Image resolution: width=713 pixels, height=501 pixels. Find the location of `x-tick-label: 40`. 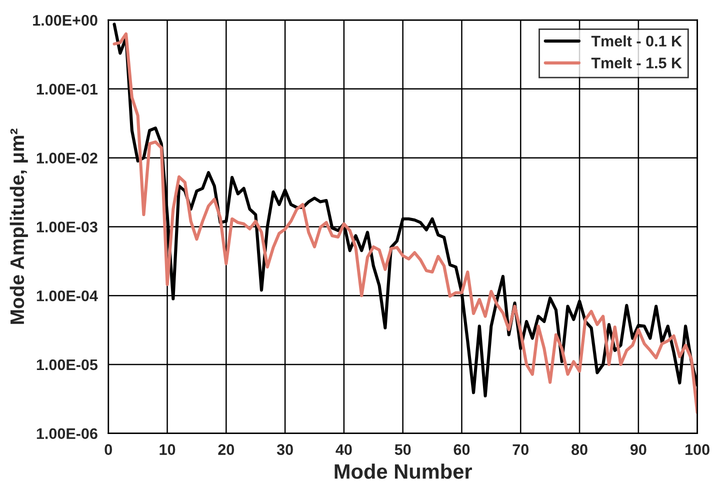

x-tick-label: 40 is located at coordinates (344, 450).